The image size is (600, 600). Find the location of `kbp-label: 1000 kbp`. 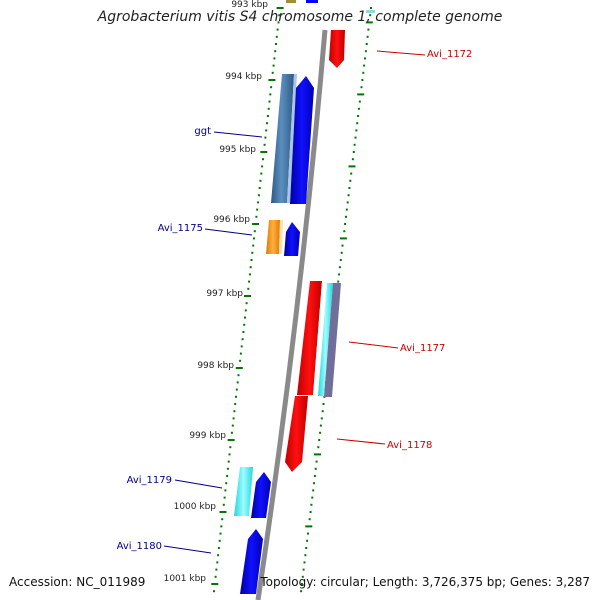

kbp-label: 1000 kbp is located at coordinates (195, 507).